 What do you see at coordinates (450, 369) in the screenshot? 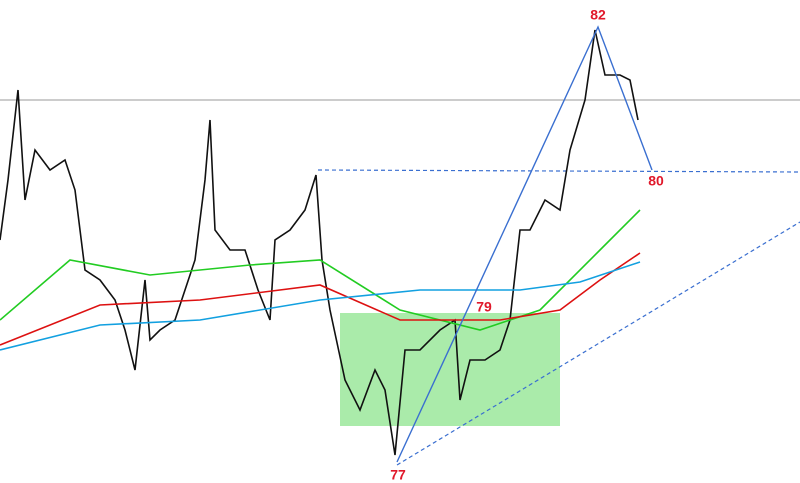
I see `zone-box` at bounding box center [450, 369].